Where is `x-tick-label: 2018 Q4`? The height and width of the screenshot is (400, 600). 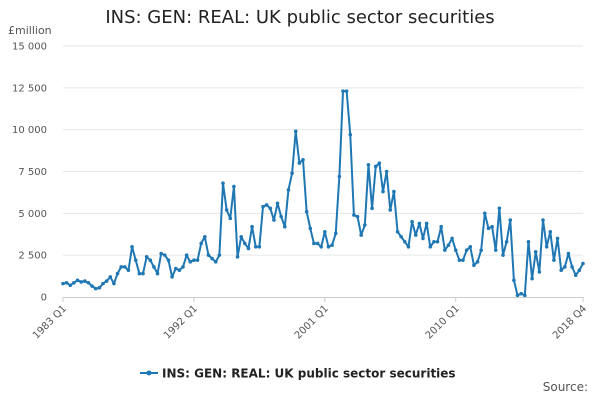 x-tick-label: 2018 Q4 is located at coordinates (570, 322).